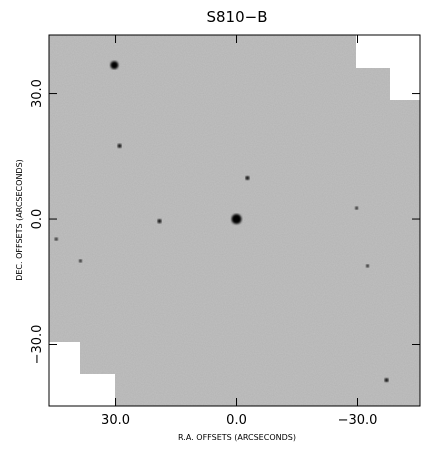 The width and height of the screenshot is (440, 451). Describe the element at coordinates (237, 437) in the screenshot. I see `x-axis-label: R.A. OFFSETS (ARCSECONDS)` at that location.